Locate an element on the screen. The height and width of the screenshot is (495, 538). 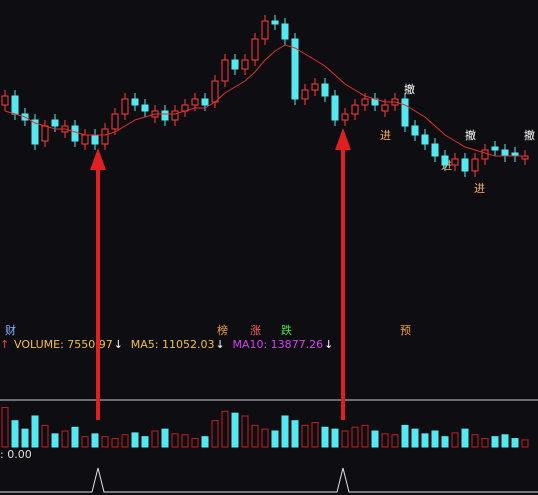
legend-text: MA5: 11052.03 is located at coordinates (173, 344).